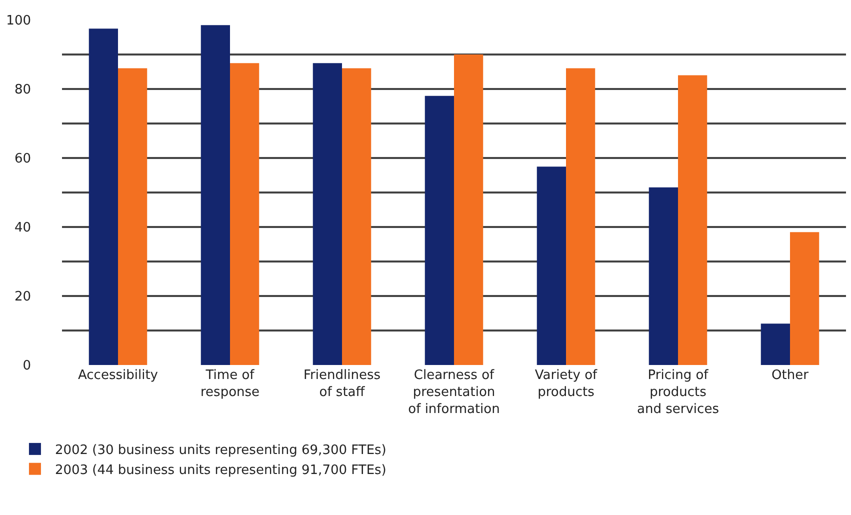 Image resolution: width=851 pixels, height=515 pixels. I want to click on legend-label: 2003 (44 business units representing 91,700 FTEs), so click(220, 470).